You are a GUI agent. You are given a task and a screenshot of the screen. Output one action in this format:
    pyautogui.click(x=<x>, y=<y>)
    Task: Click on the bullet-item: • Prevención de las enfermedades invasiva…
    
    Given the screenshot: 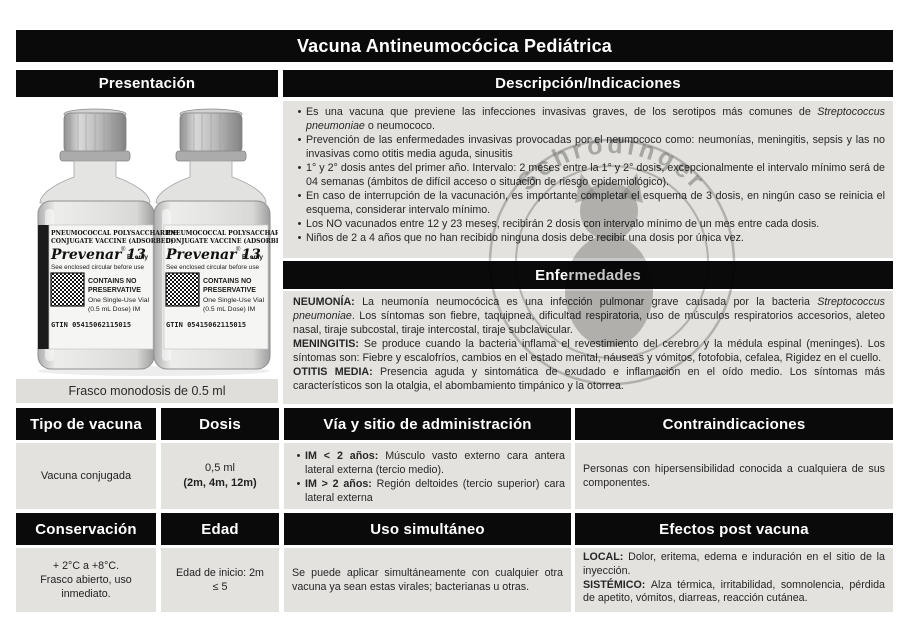 What is the action you would take?
    pyautogui.click(x=589, y=147)
    